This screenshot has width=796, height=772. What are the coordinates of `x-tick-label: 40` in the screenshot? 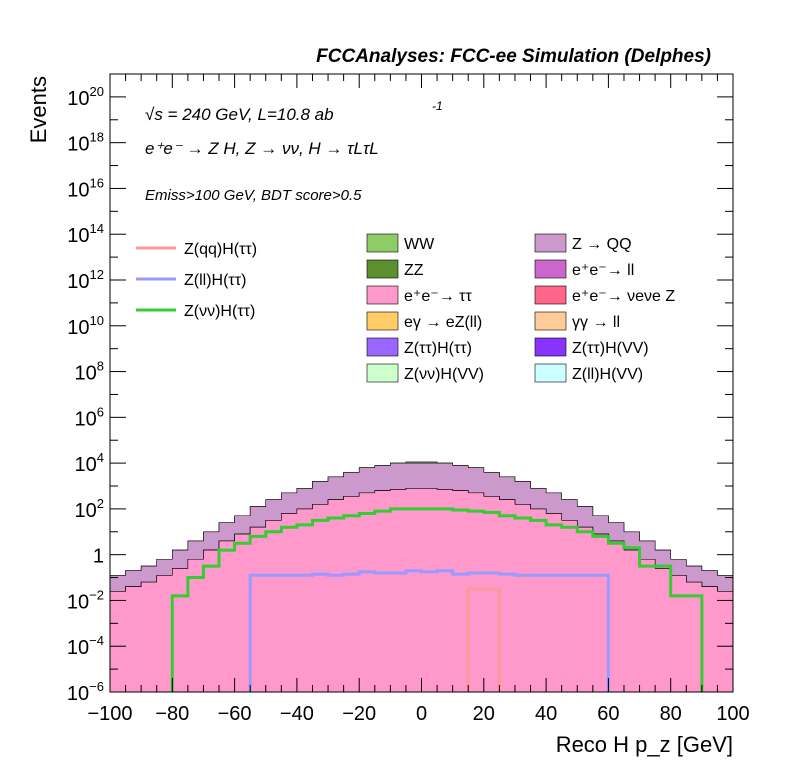 It's located at (546, 714).